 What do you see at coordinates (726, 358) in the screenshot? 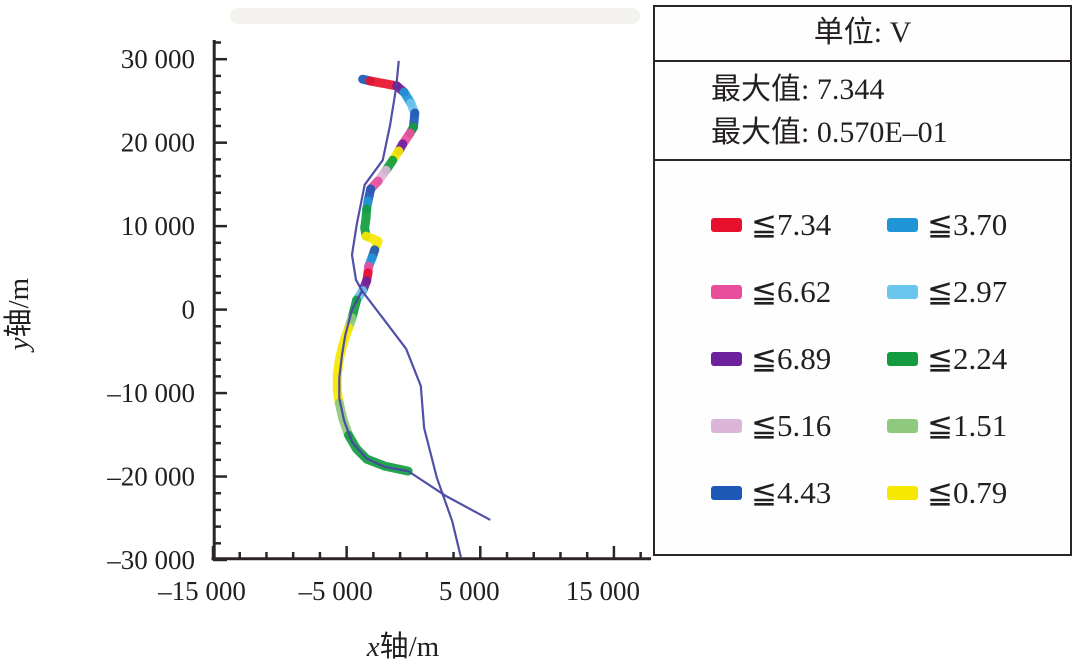
I see `legend-swatch-purple` at bounding box center [726, 358].